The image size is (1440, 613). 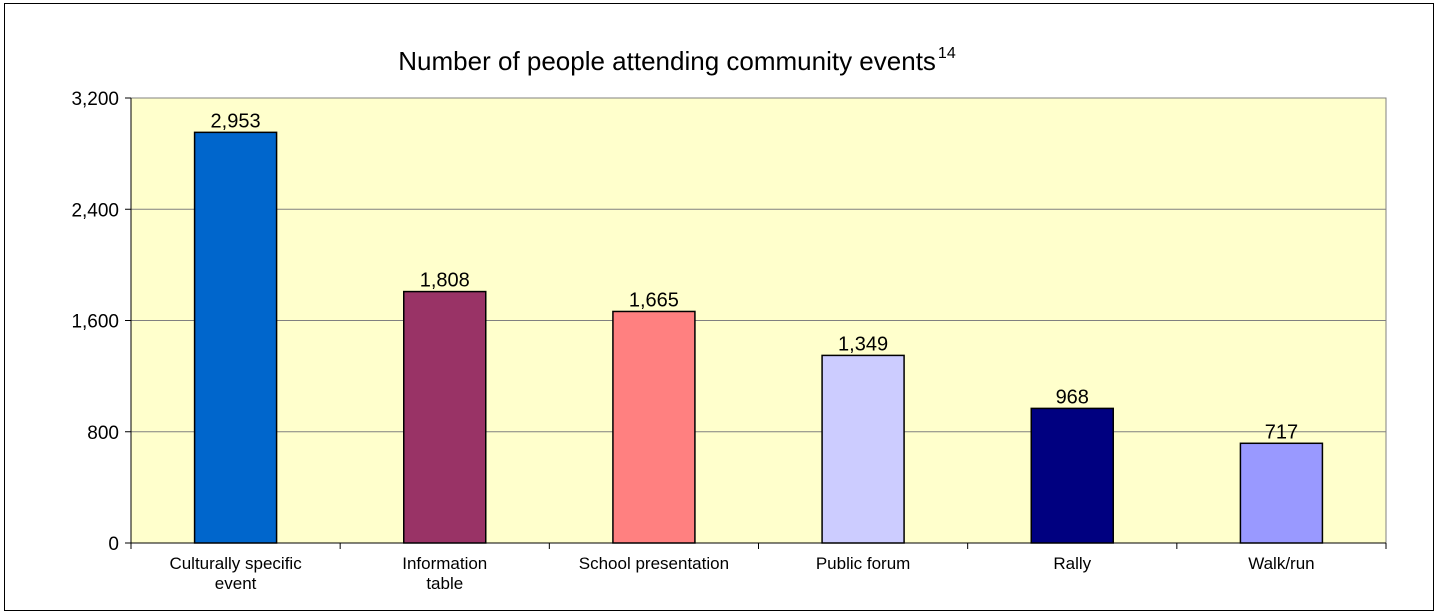 What do you see at coordinates (95, 322) in the screenshot?
I see `y-tick-label: 1,600` at bounding box center [95, 322].